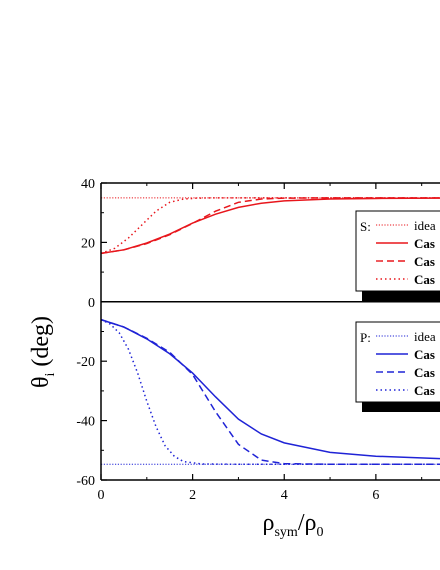 This screenshot has height=570, width=440. What do you see at coordinates (88, 243) in the screenshot?
I see `y-tick-label: 20` at bounding box center [88, 243].